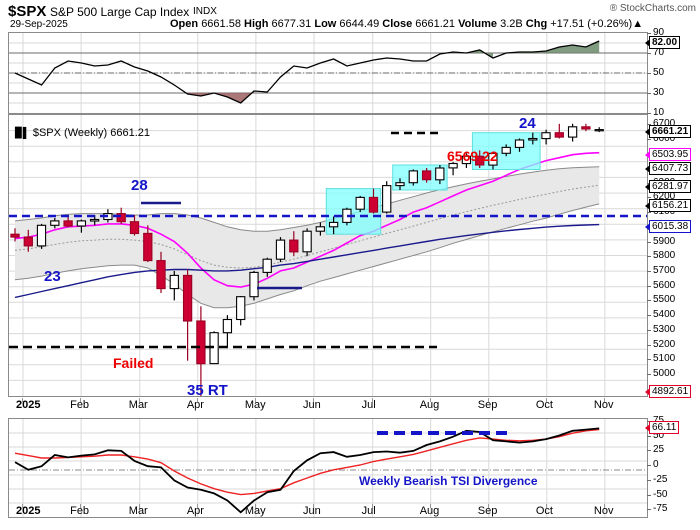 The width and height of the screenshot is (700, 530). Describe the element at coordinates (660, 138) in the screenshot. I see `price-tick: 6600` at that location.